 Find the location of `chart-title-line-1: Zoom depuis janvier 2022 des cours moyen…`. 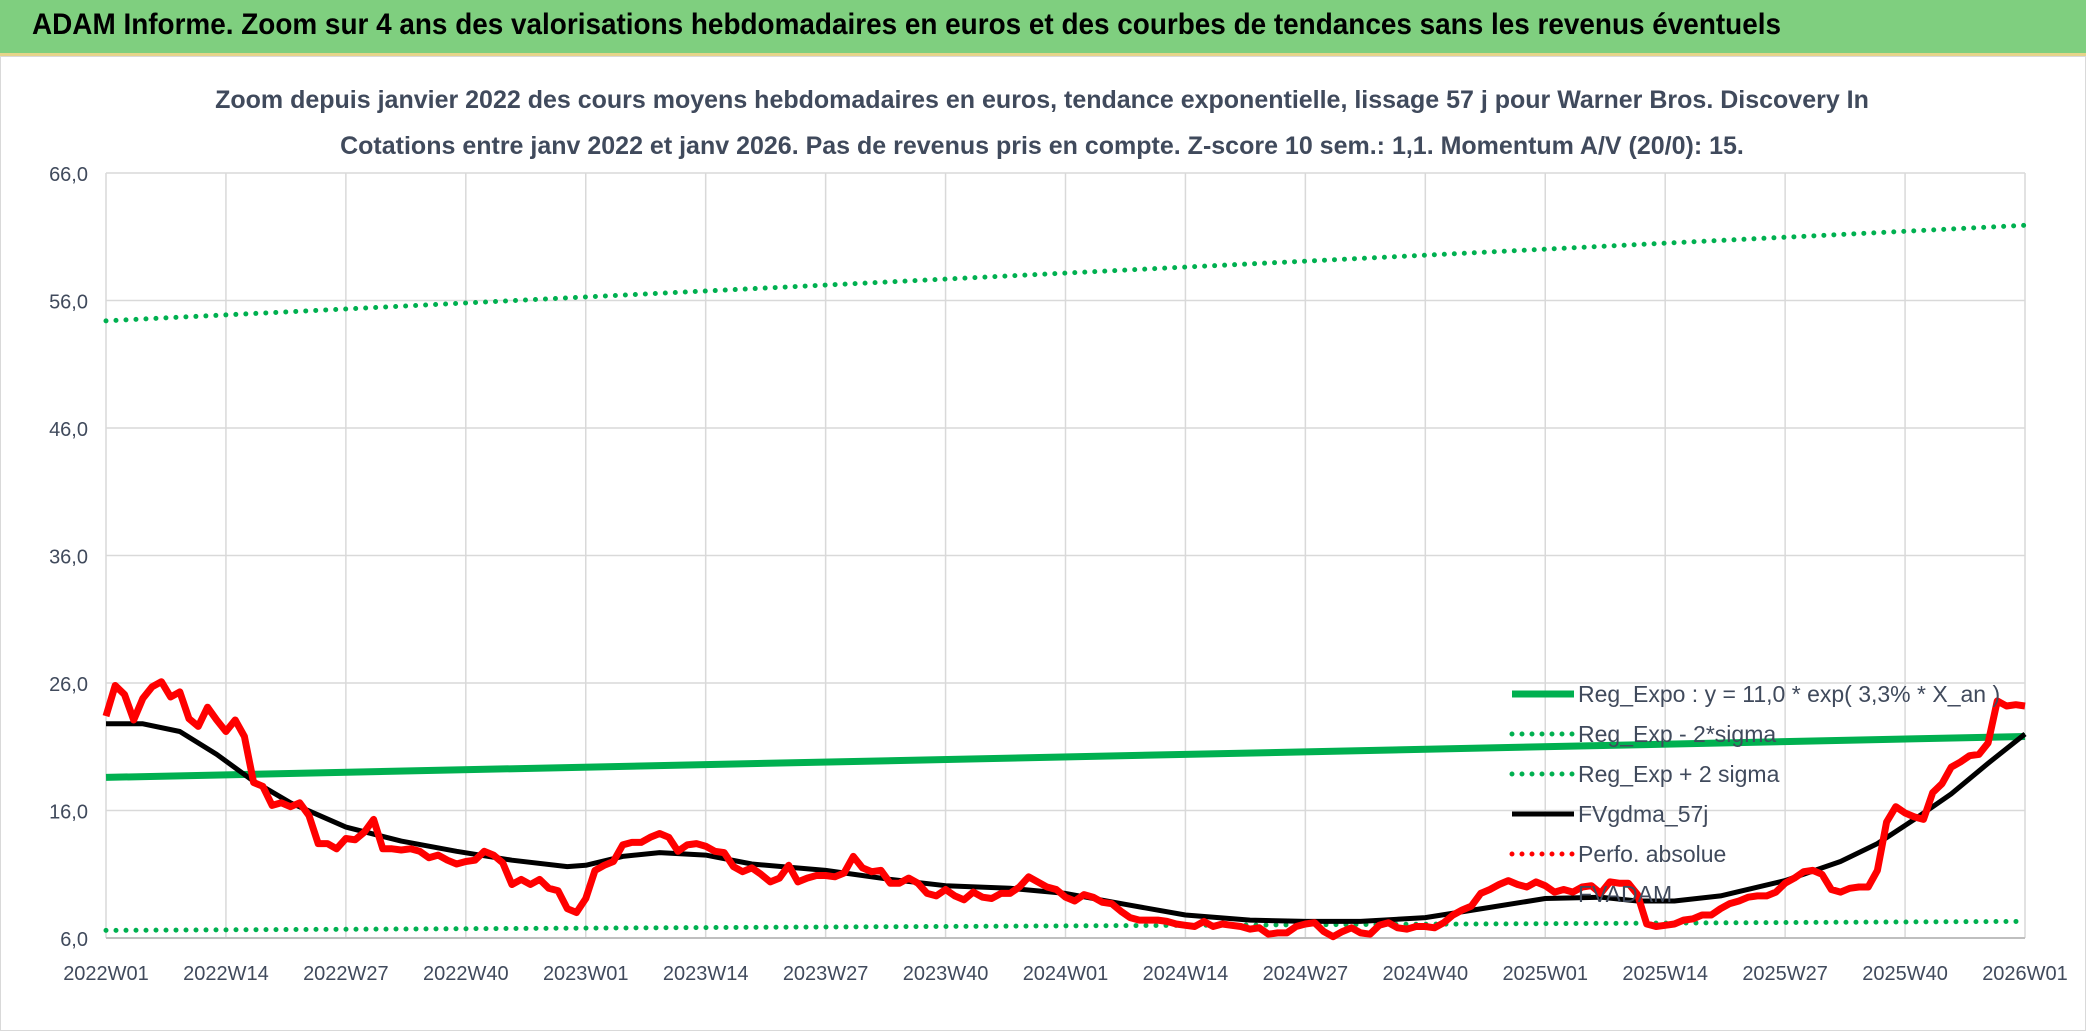

chart-title-line-1: Zoom depuis janvier 2022 des cours moyen… is located at coordinates (1042, 100).